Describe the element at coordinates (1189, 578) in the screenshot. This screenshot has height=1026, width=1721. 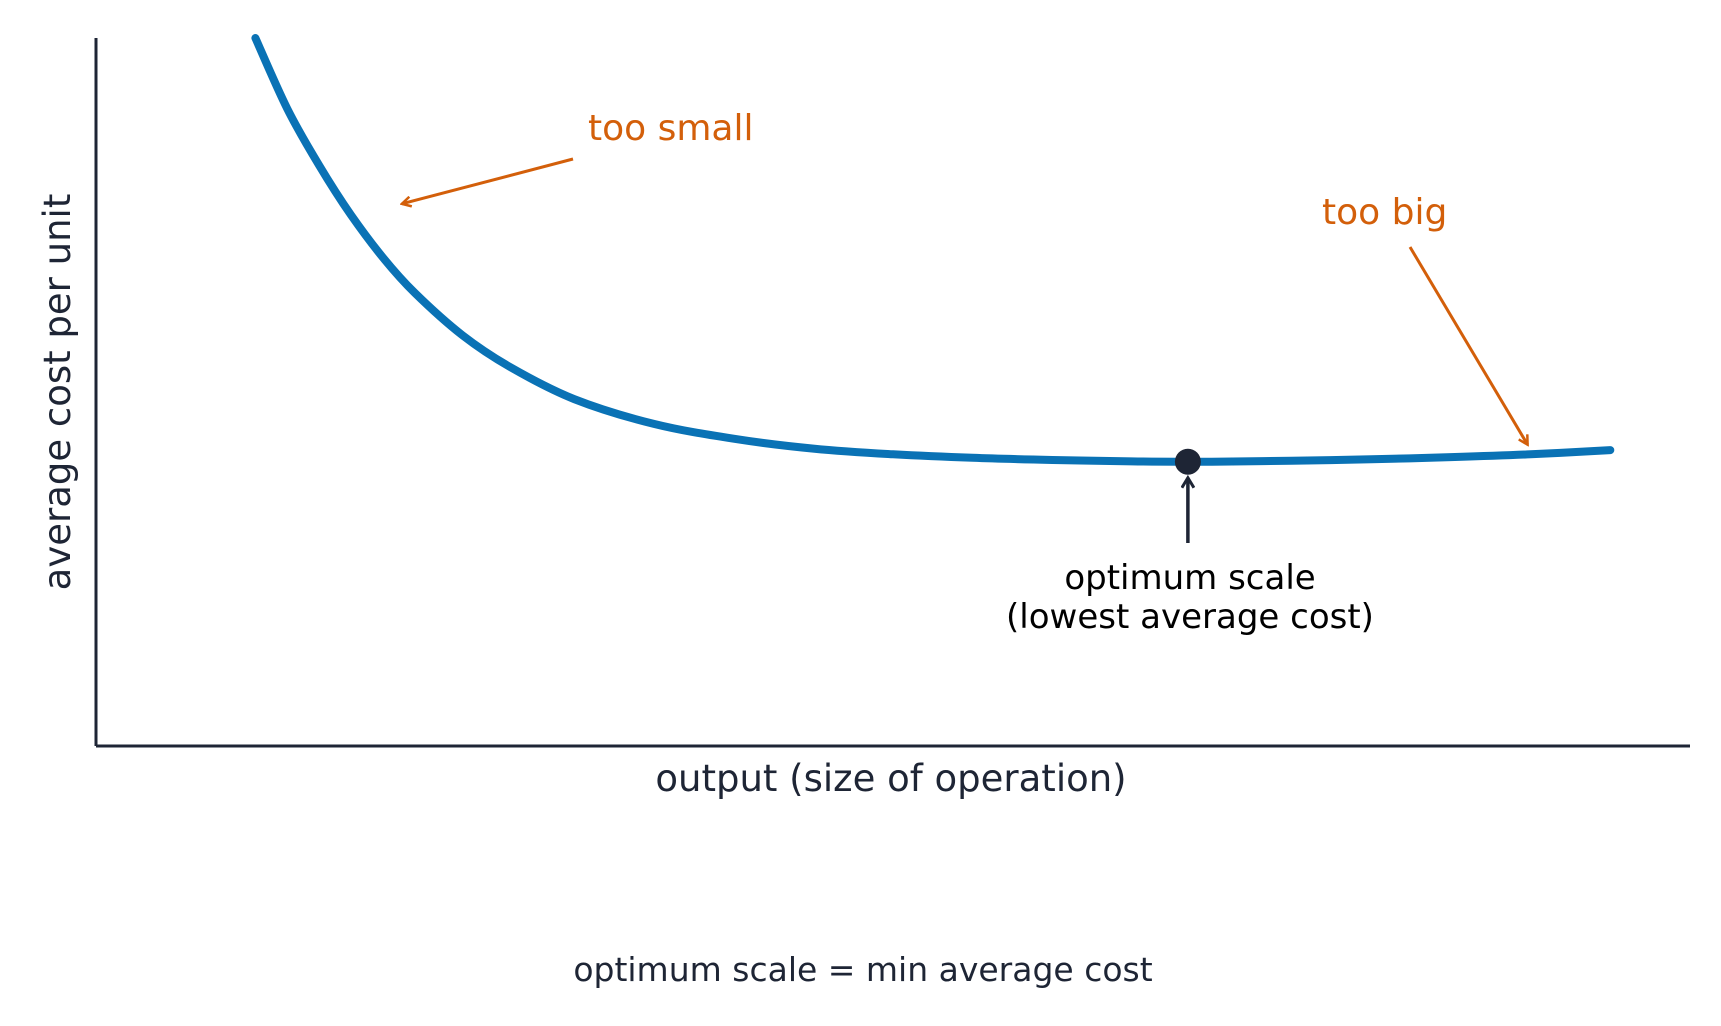
I see `optimum-label-line-1: optimum scale` at that location.